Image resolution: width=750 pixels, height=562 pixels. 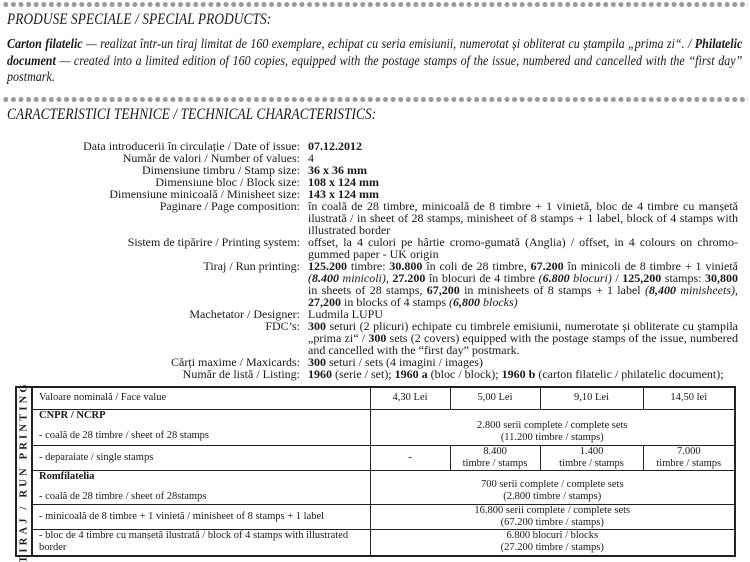 I want to click on value-line: 2.800 serii complete / complete sets, so click(x=552, y=425).